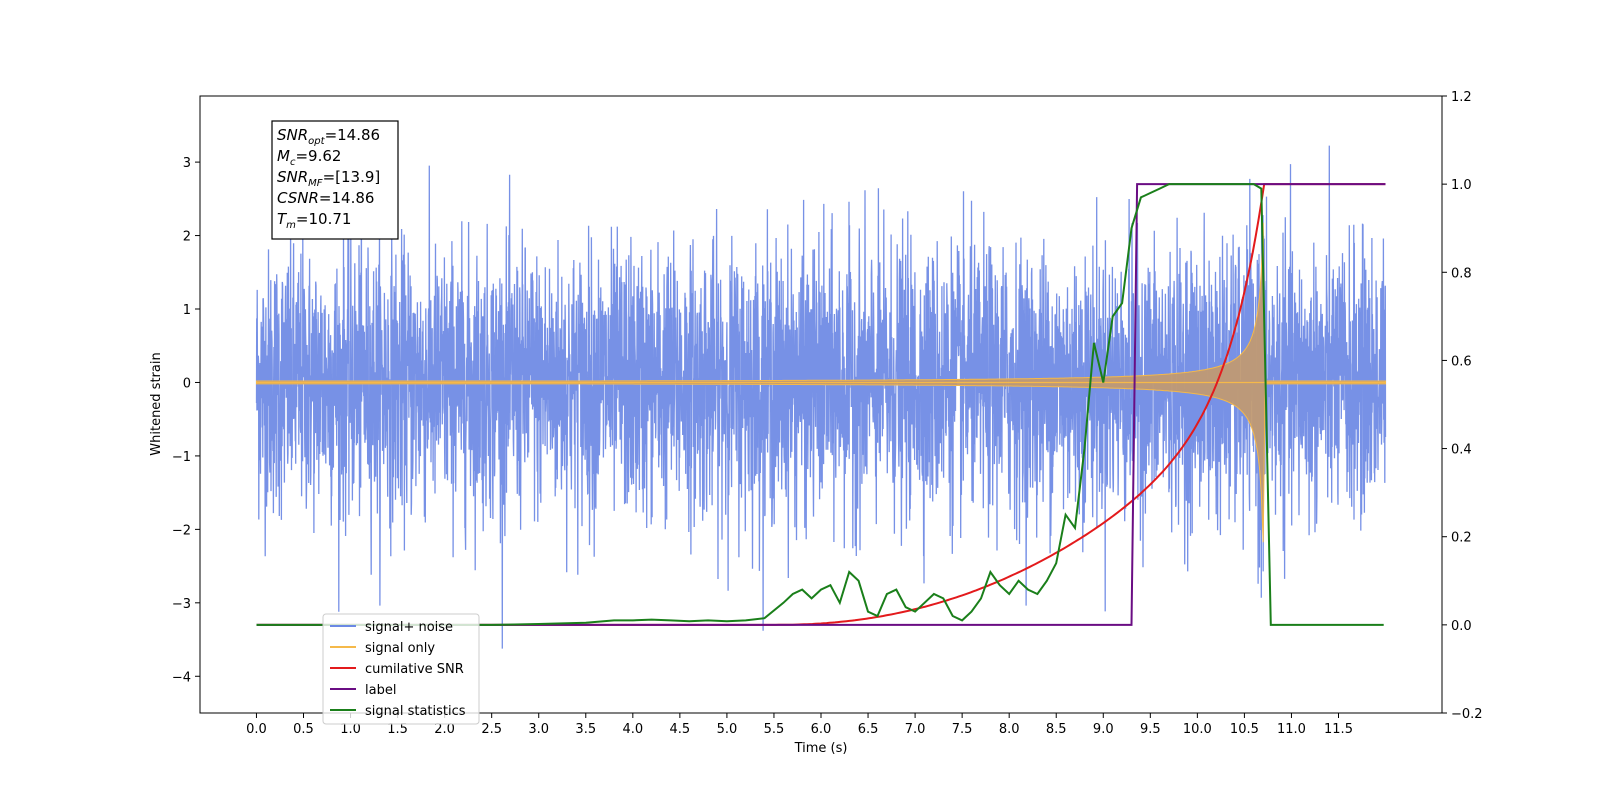  What do you see at coordinates (444, 729) in the screenshot?
I see `x-tick-label: 2.0` at bounding box center [444, 729].